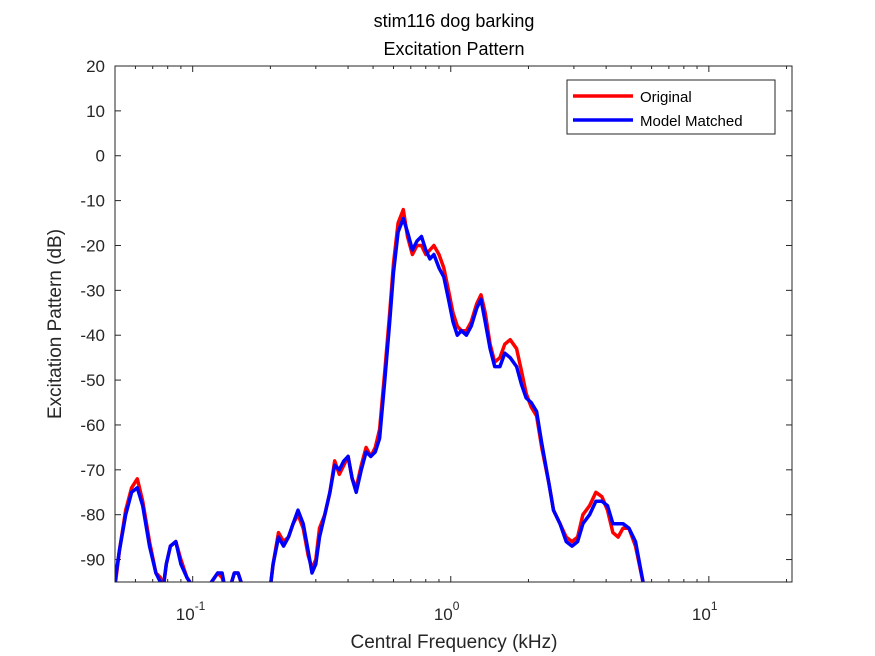 The image size is (875, 656). I want to click on y-tick-labels: 20 10 0 -10 -20 -30 -40 -50 -60 -70 -80 -90, so click(92, 313).